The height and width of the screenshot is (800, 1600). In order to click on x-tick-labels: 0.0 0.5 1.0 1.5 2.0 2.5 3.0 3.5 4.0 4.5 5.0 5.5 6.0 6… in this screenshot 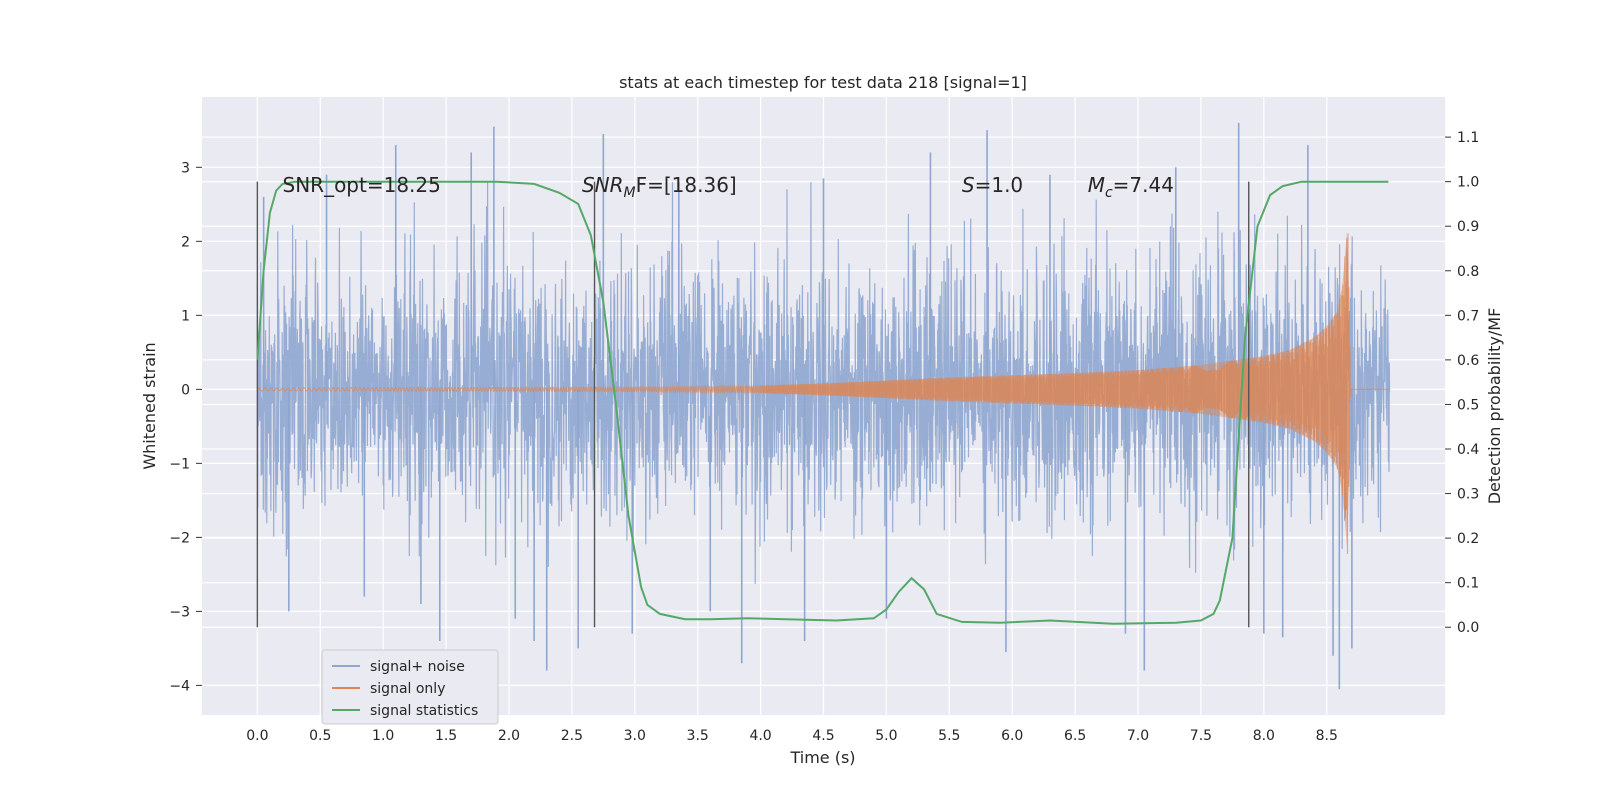, I will do `click(792, 736)`.